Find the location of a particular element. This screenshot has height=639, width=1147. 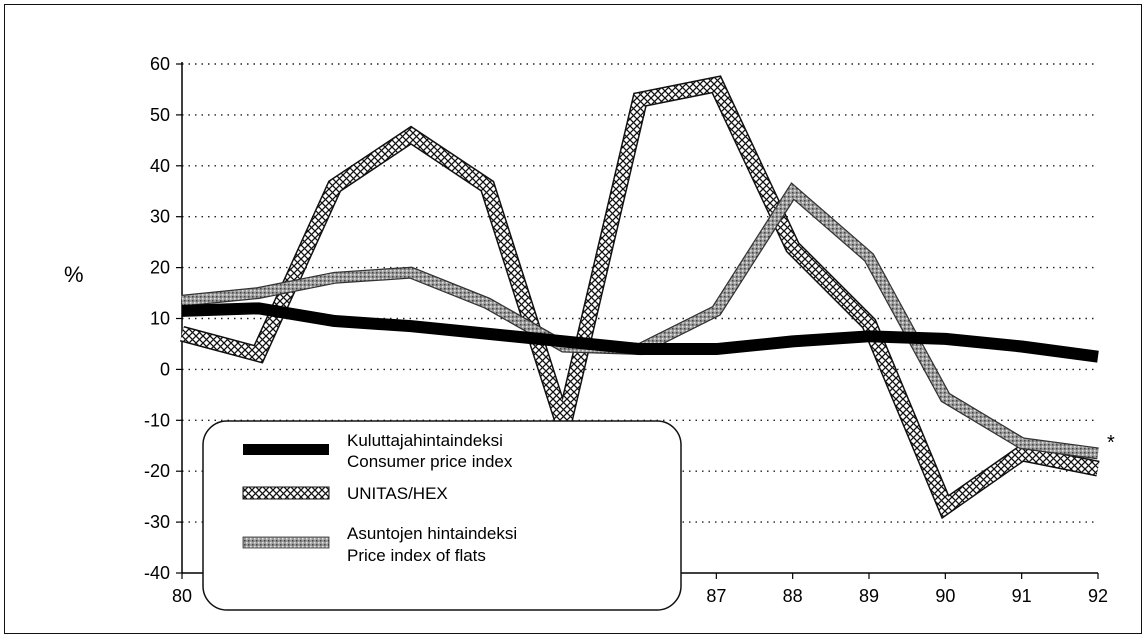

legend-box is located at coordinates (442, 515).